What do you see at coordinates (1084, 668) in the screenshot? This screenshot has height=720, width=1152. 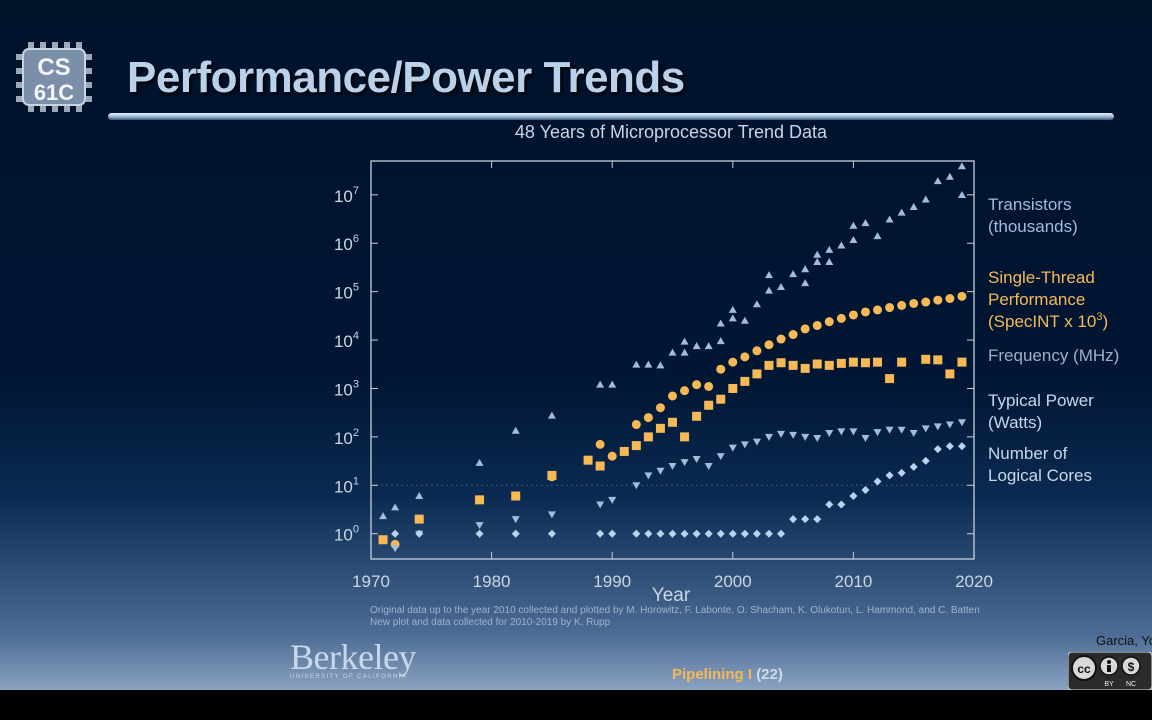 I see `cc-icon` at bounding box center [1084, 668].